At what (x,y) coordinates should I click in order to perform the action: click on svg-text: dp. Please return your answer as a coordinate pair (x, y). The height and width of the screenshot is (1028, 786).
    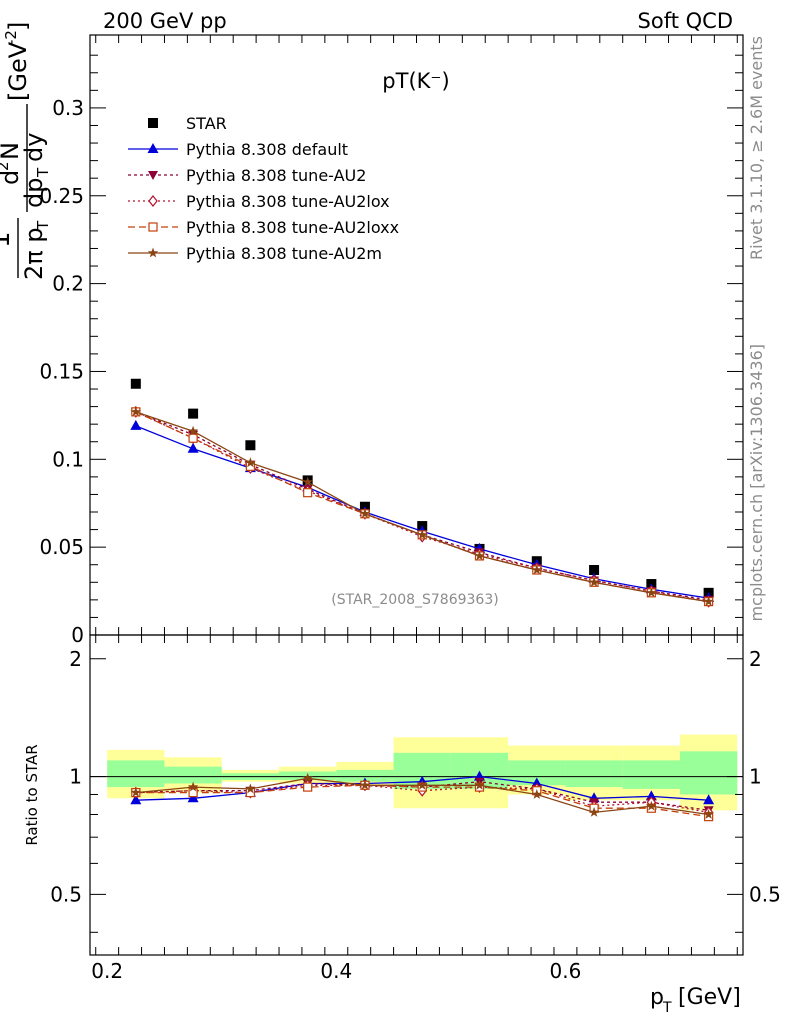
    Looking at the image, I should click on (34, 193).